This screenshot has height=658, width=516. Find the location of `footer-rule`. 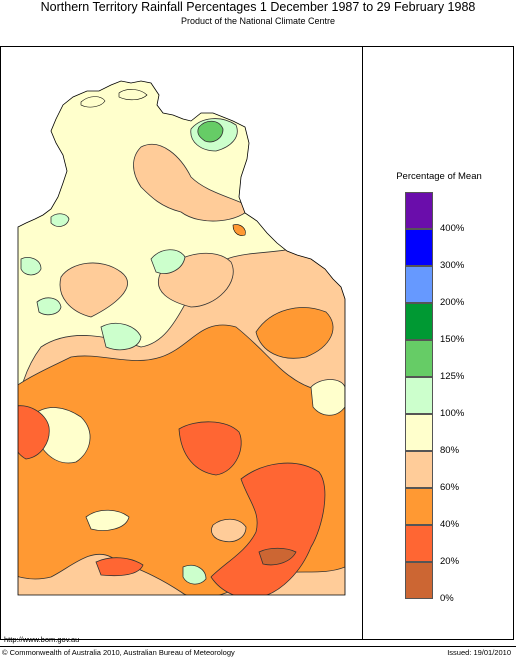

footer-rule is located at coordinates (258, 646).